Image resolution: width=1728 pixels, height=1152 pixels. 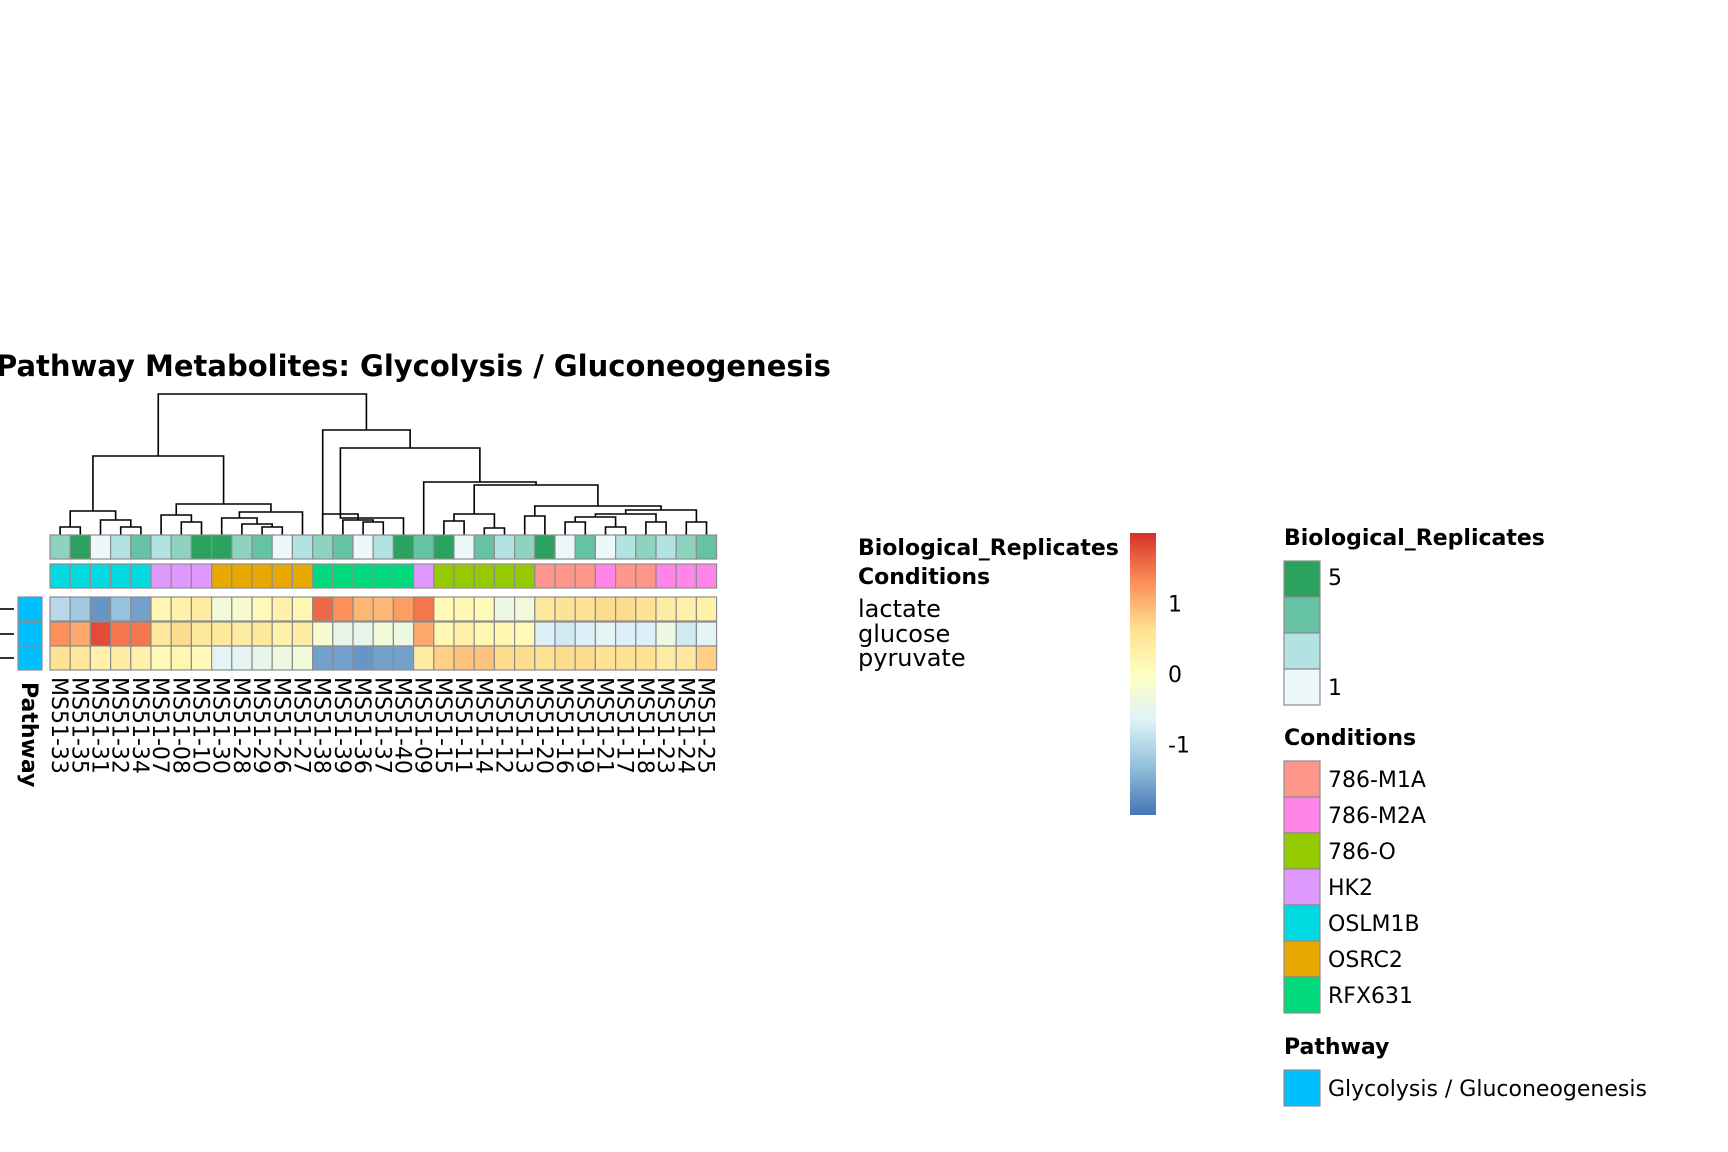 I want to click on column-label: MS51-29, so click(x=260, y=725).